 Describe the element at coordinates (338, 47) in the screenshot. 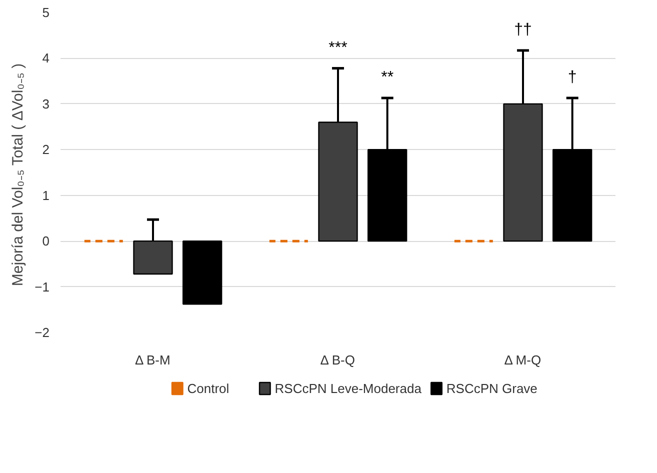

I see `annotation: ***` at that location.